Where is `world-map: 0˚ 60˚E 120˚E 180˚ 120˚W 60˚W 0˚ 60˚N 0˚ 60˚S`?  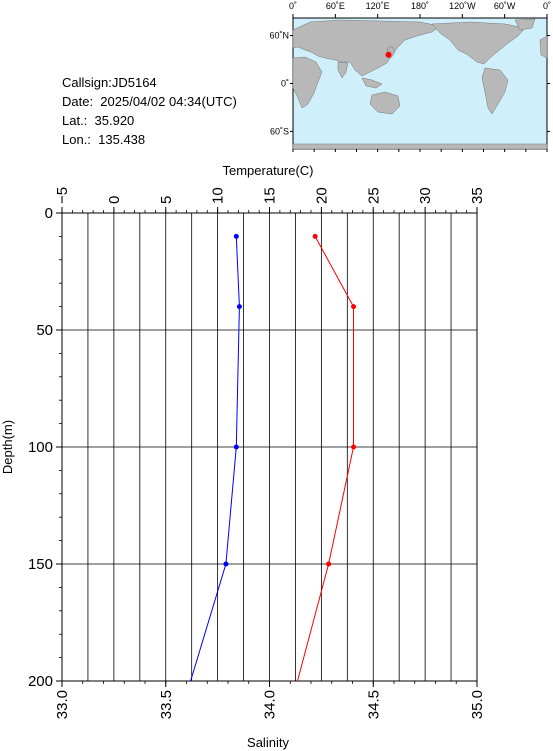
world-map: 0˚ 60˚E 120˚E 180˚ 120˚W 60˚W 0˚ 60˚N 0˚ 60˚S is located at coordinates (410, 76).